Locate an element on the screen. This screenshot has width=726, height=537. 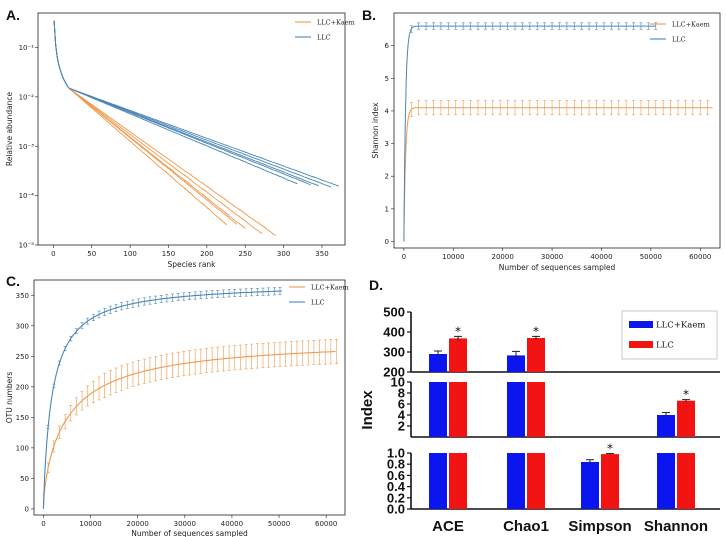
x-tick-label: 100 is located at coordinates (129, 254).